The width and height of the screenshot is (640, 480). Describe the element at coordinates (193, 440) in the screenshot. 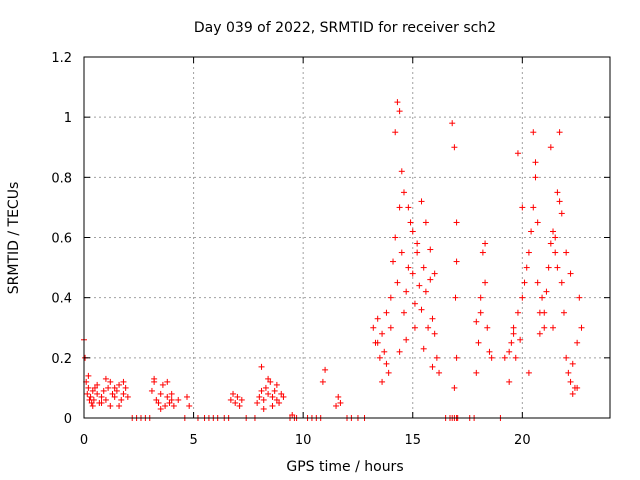

I see `x-tick-label: 5` at that location.